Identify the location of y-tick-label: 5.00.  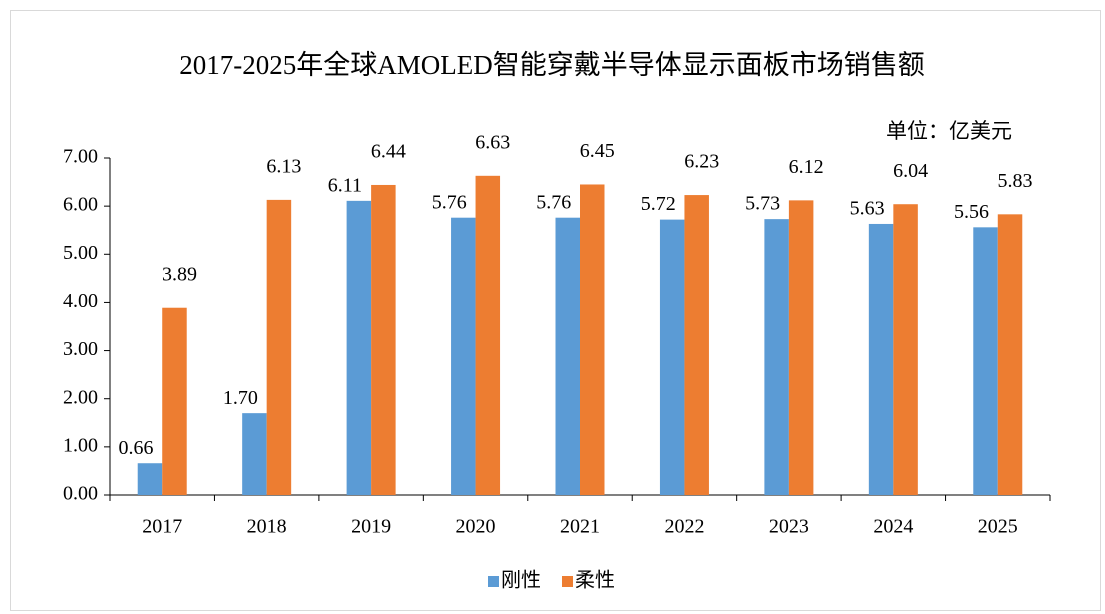
(80, 253).